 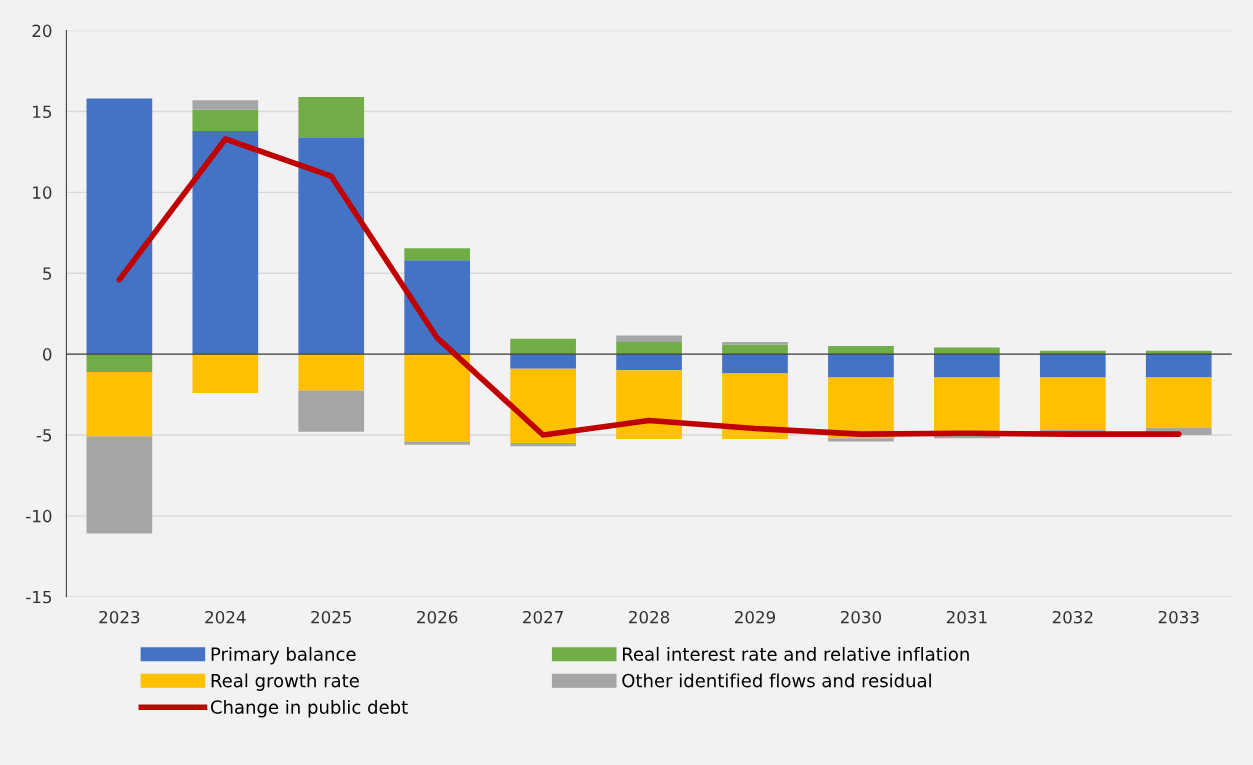 I want to click on x-tick-label: 2027, so click(x=543, y=617).